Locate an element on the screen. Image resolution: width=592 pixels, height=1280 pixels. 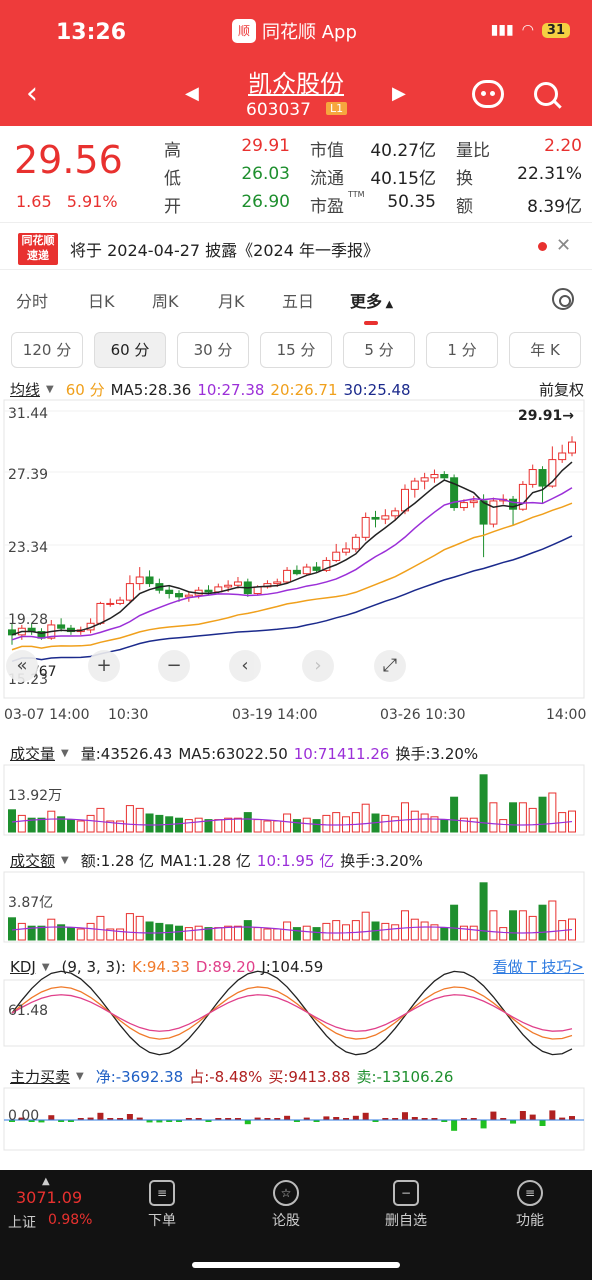
scroll-left-icon: ‹ is located at coordinates (245, 666).